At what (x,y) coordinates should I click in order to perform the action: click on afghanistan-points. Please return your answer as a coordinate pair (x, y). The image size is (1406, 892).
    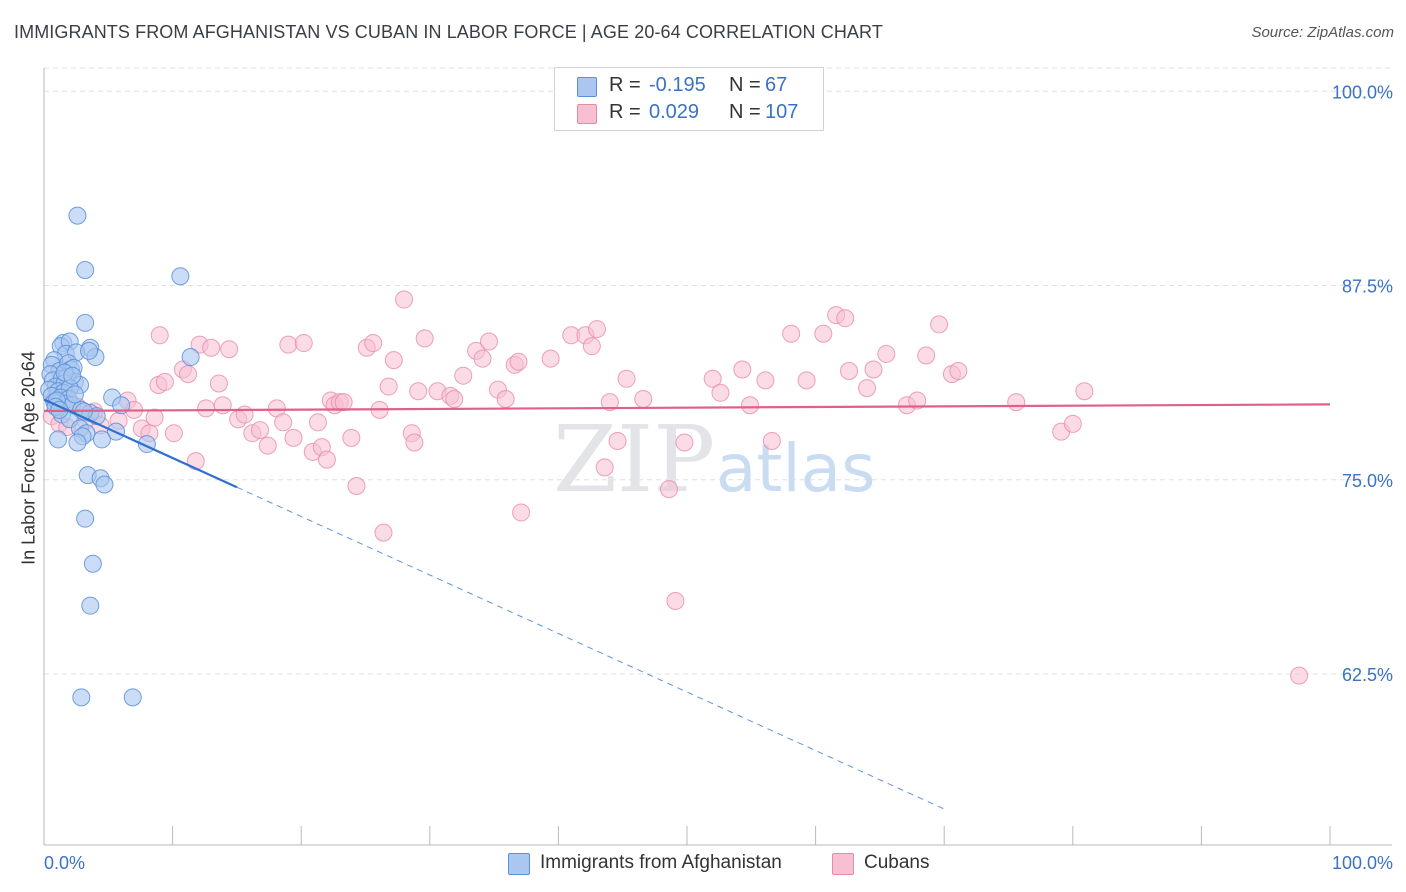
    Looking at the image, I should click on (120, 456).